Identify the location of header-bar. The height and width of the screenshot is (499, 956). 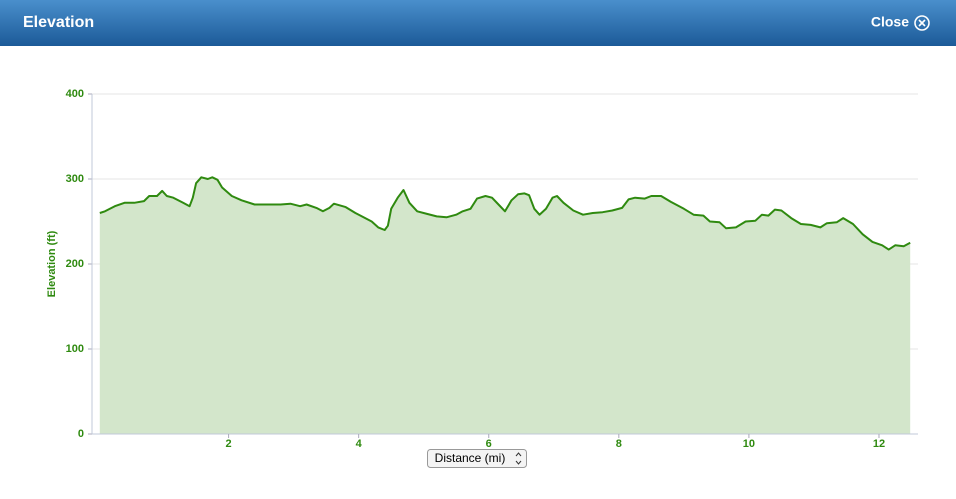
(478, 23).